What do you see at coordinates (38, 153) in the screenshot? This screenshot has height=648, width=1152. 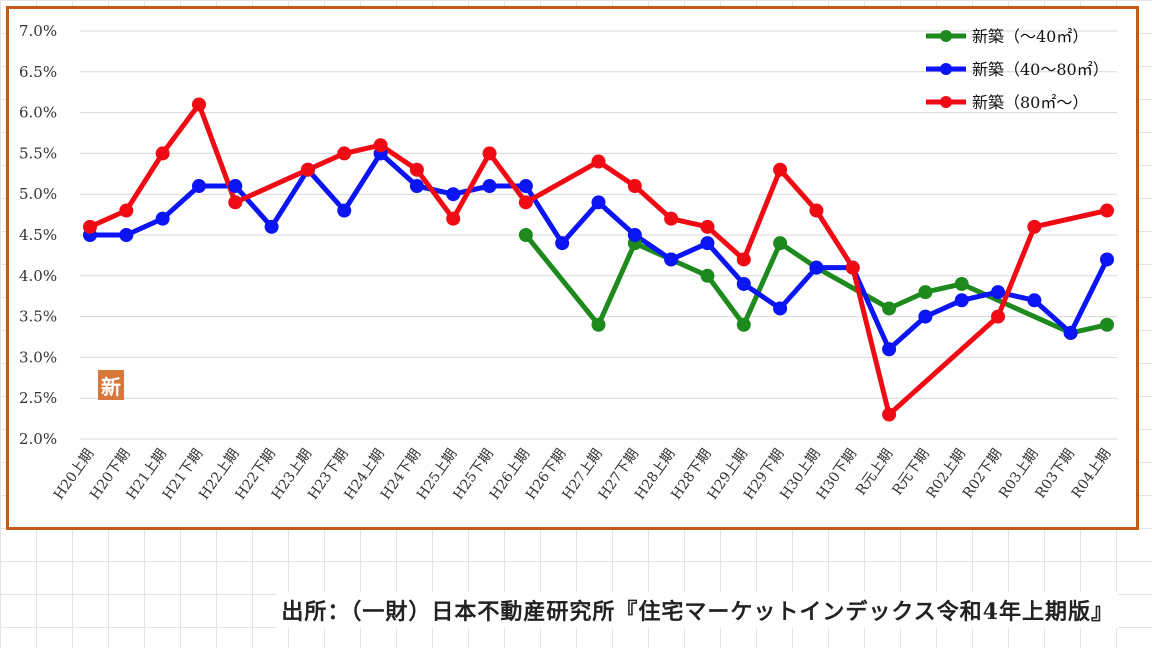 I see `y-tick-label: 5.5%` at bounding box center [38, 153].